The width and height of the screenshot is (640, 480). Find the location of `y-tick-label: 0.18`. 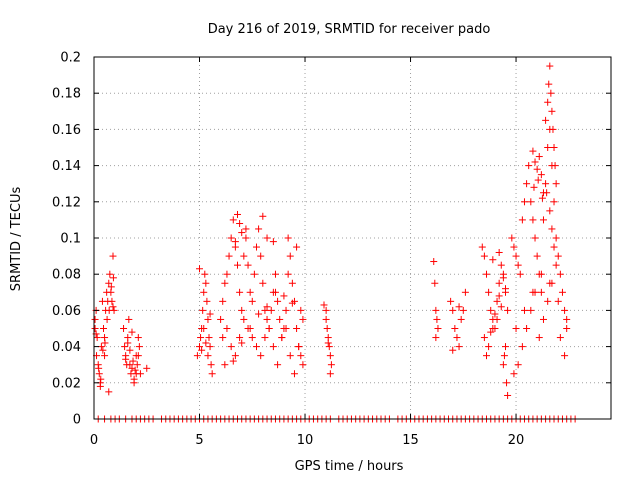

y-tick-label: 0.18 is located at coordinates (66, 94).